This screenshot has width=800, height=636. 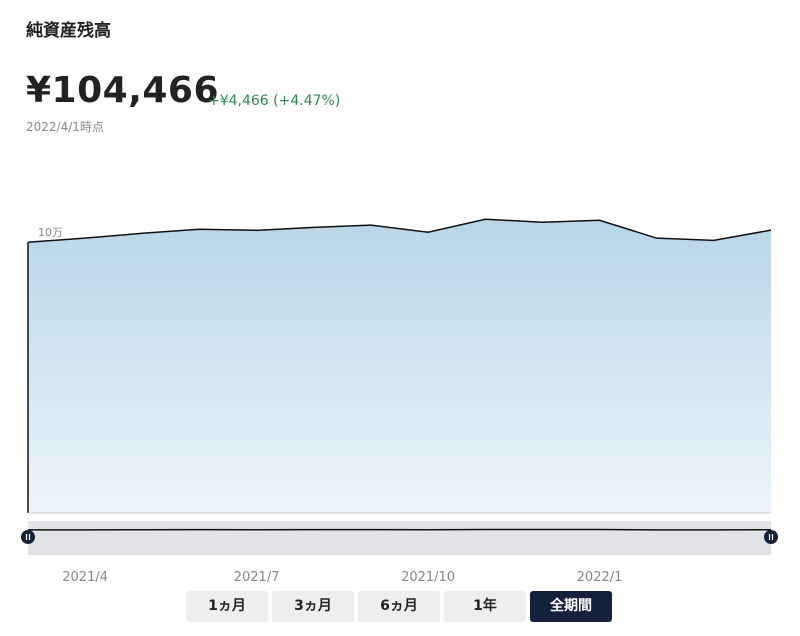 I want to click on x-tick-label: 2021/4, so click(x=85, y=577).